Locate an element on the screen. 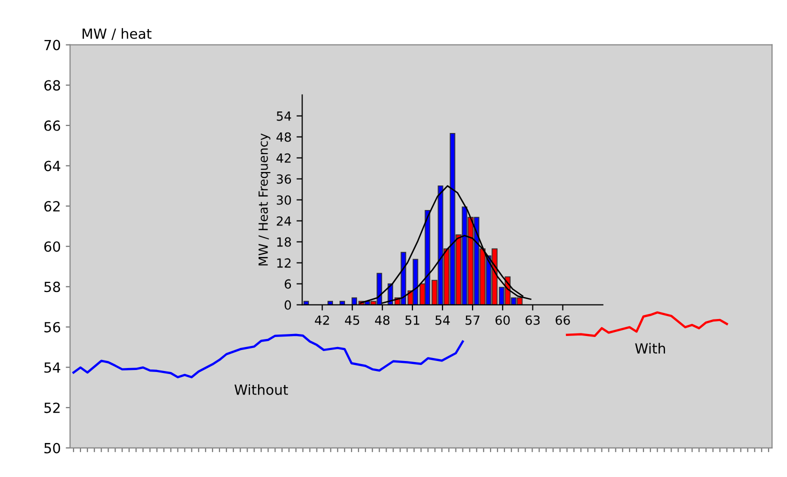 The height and width of the screenshot is (477, 787). x-tick-label: 66 is located at coordinates (563, 320).